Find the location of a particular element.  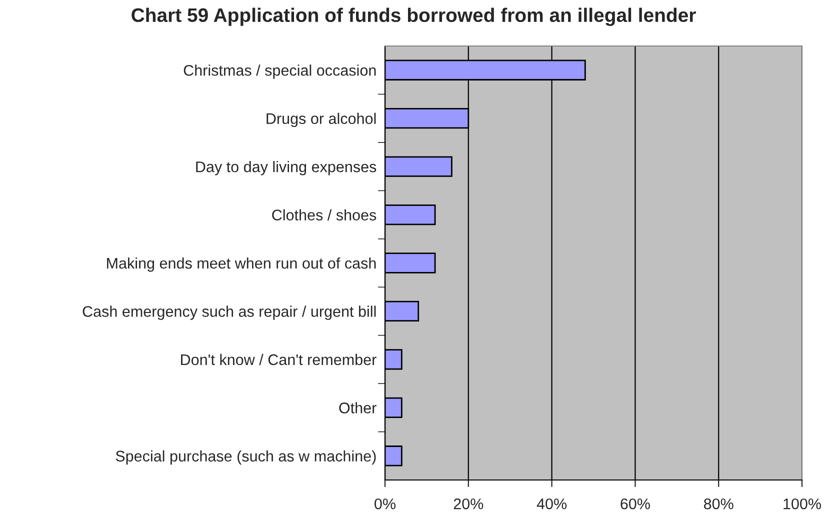

x-tick-label: 20% is located at coordinates (469, 504).